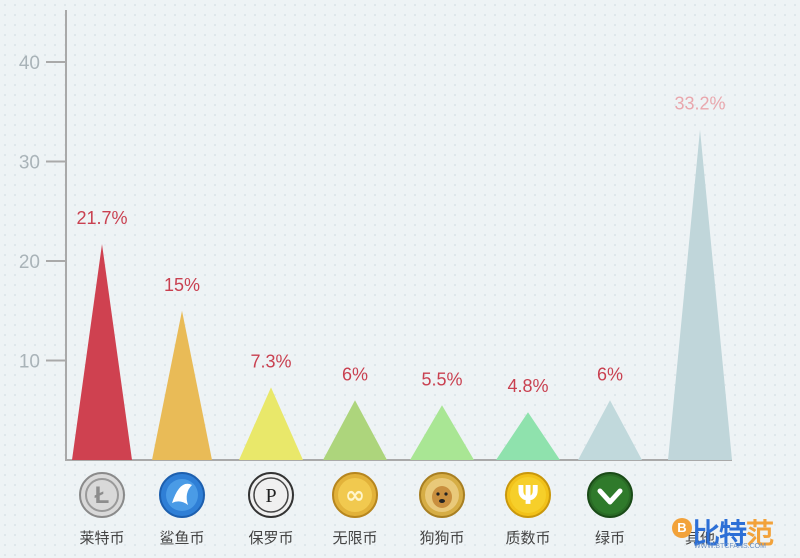  I want to click on y-tick-label: 20, so click(29, 262).